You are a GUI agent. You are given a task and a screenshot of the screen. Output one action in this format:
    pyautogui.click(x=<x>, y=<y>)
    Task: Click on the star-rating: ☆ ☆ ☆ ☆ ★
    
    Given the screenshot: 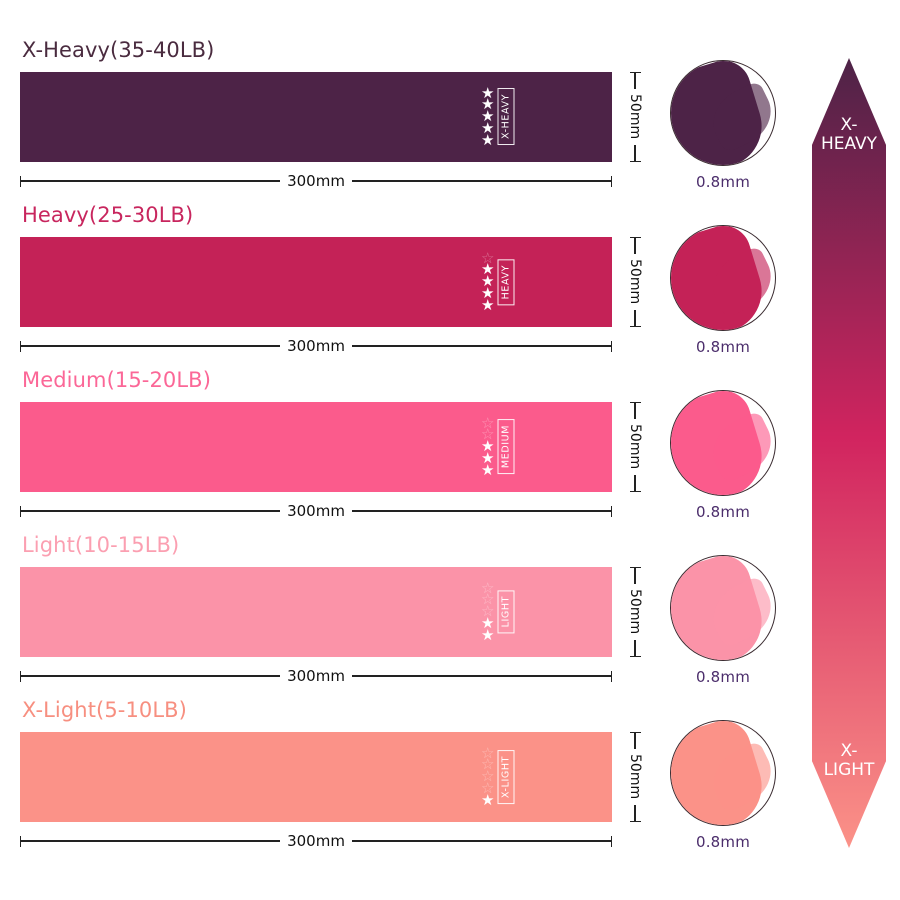 What is the action you would take?
    pyautogui.click(x=488, y=776)
    